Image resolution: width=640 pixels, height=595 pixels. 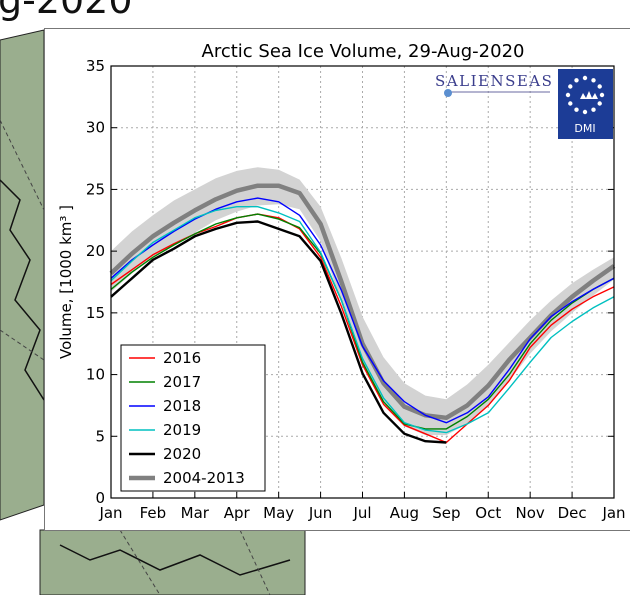 What do you see at coordinates (589, 95) in the screenshot?
I see `dmi-crown-icon` at bounding box center [589, 95].